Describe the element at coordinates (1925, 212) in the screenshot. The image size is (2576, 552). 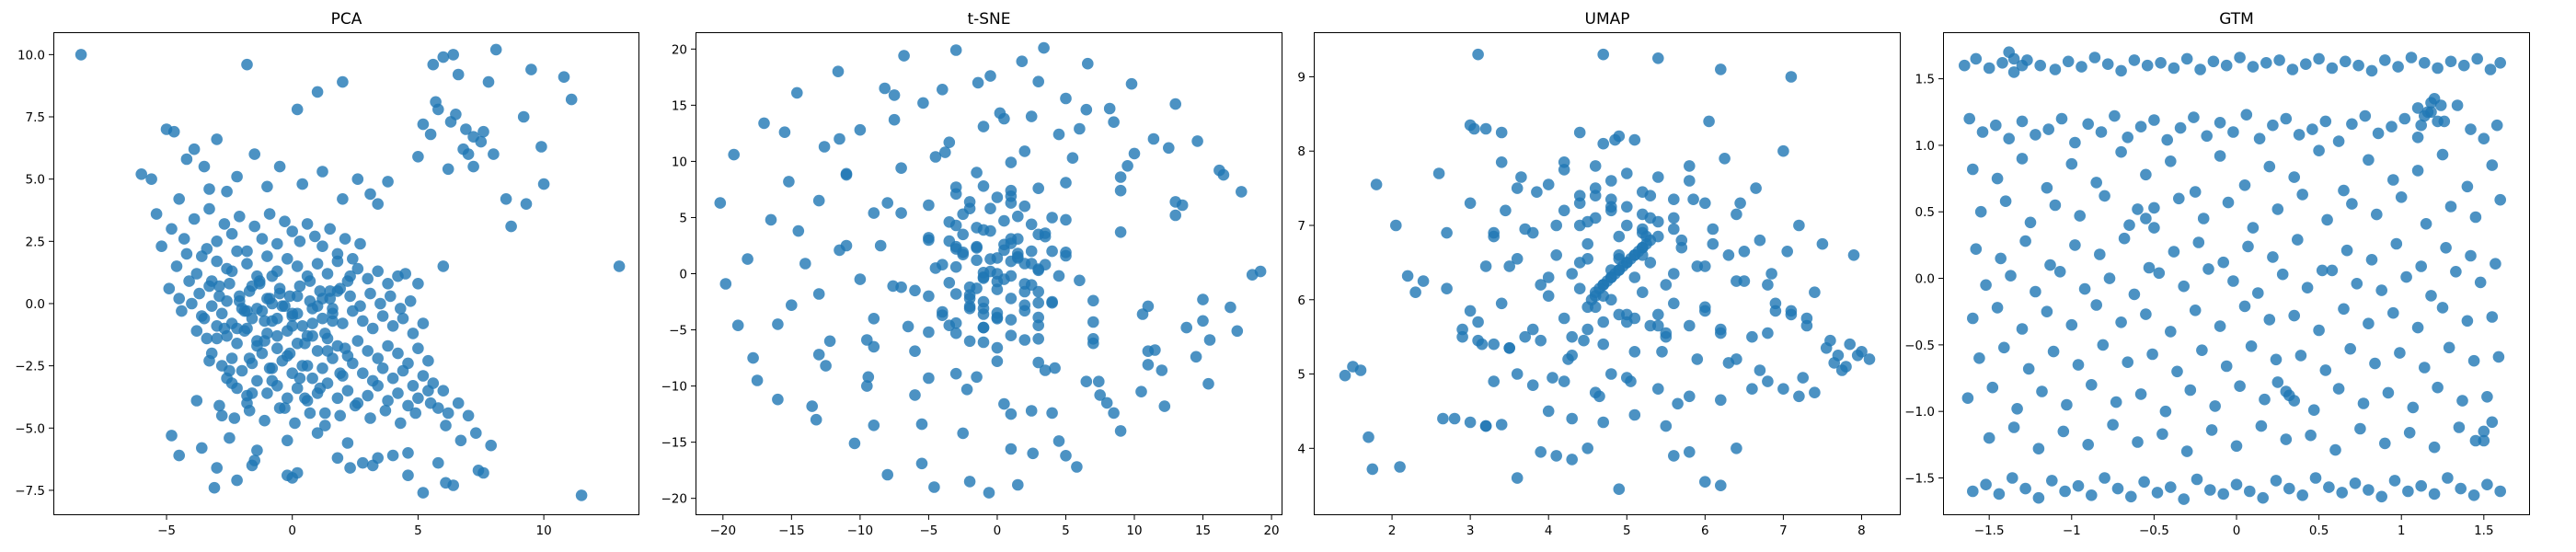
I see `y-tick-label: 0.5` at that location.